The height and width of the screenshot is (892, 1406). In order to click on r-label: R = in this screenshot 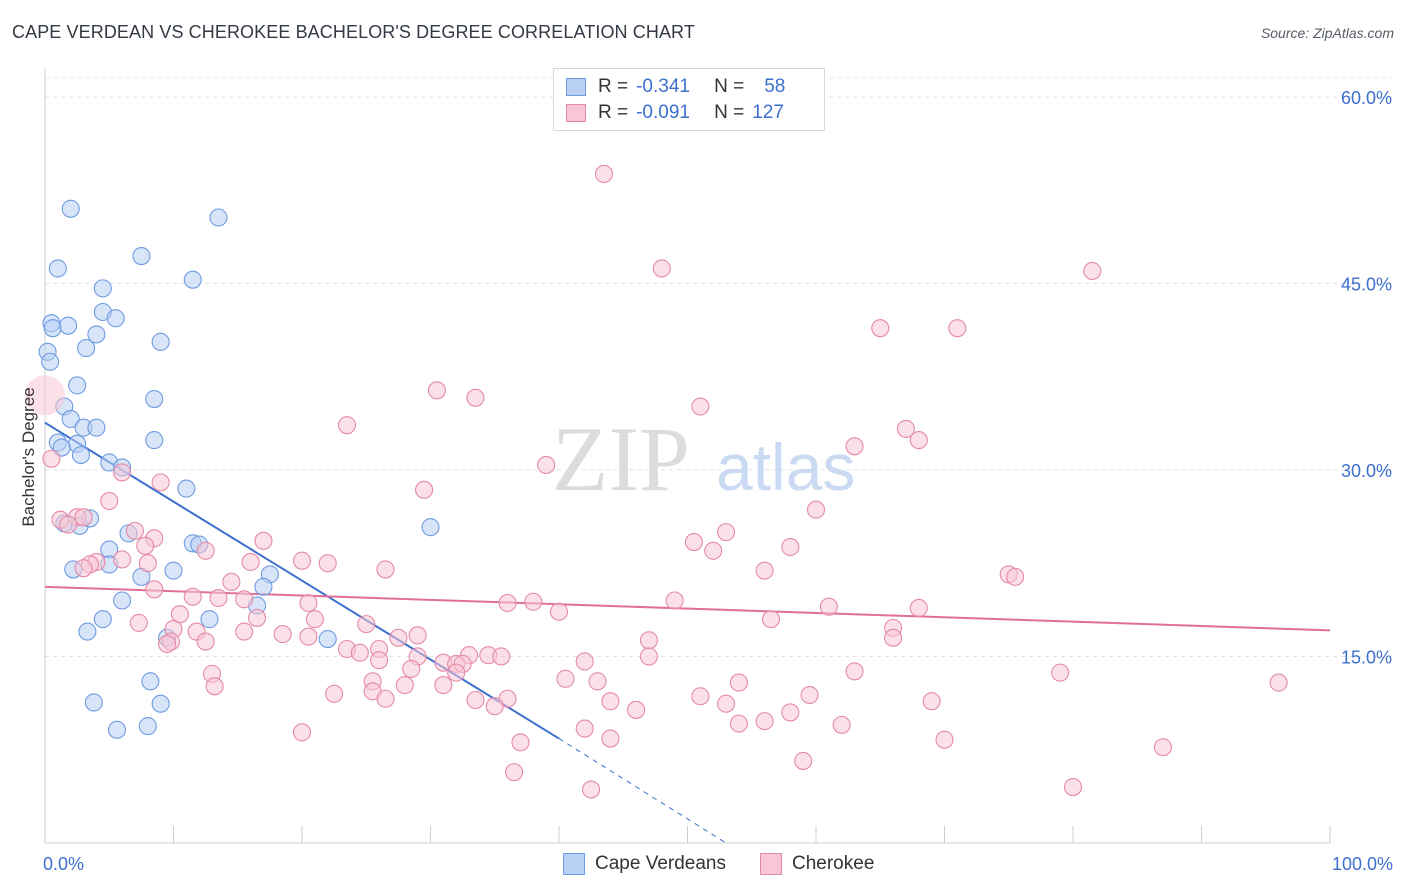, I will do `click(613, 86)`.